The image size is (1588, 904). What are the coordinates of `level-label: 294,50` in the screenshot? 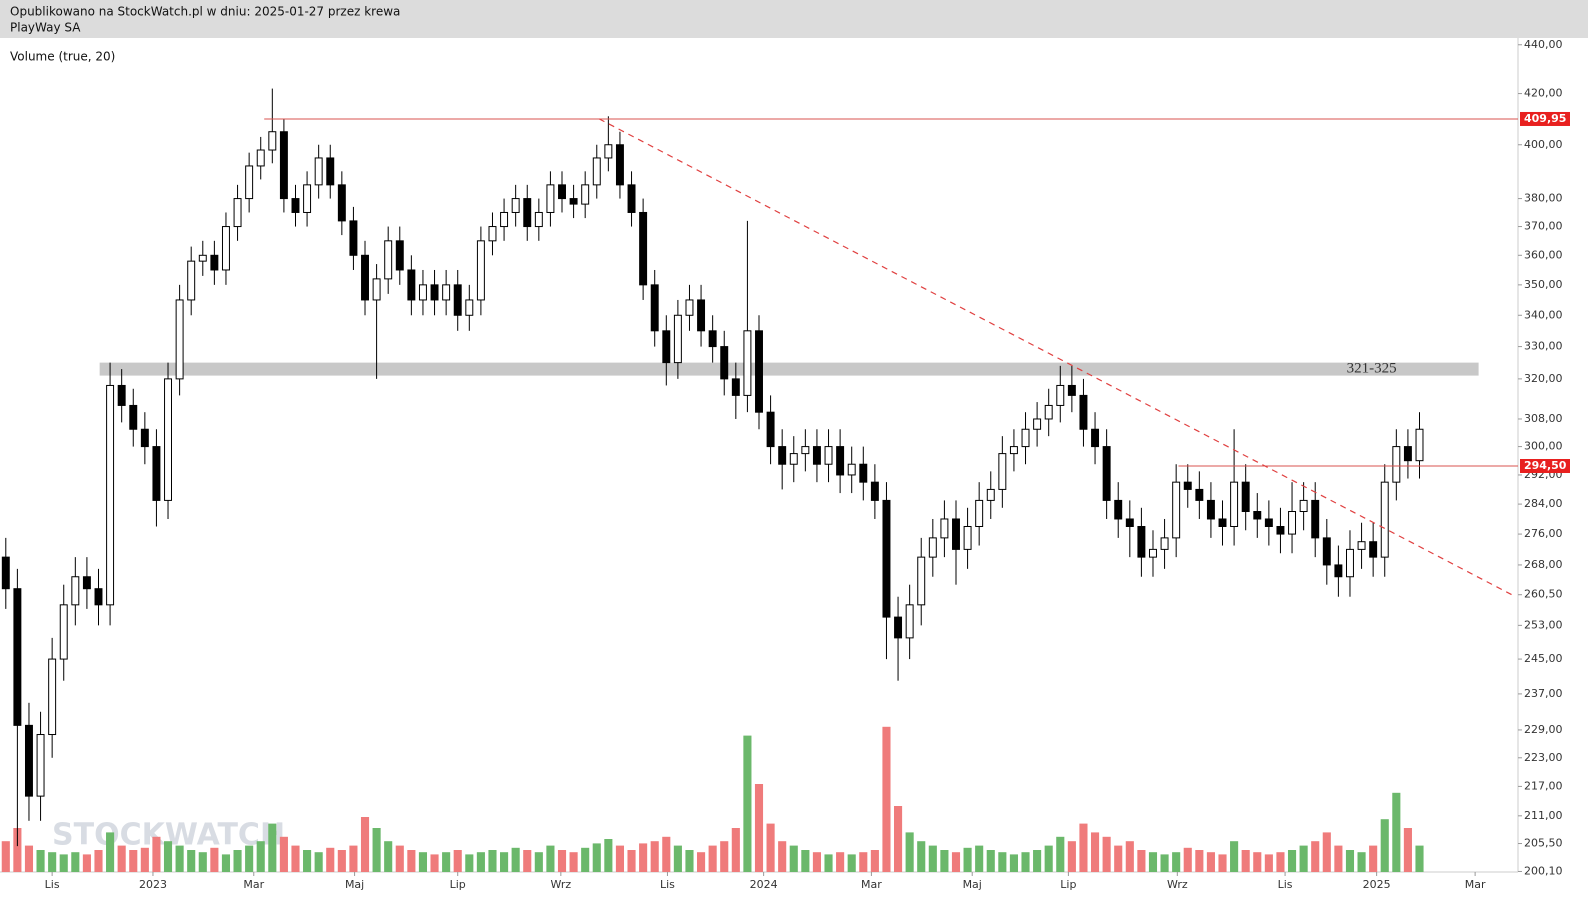 It's located at (1545, 465).